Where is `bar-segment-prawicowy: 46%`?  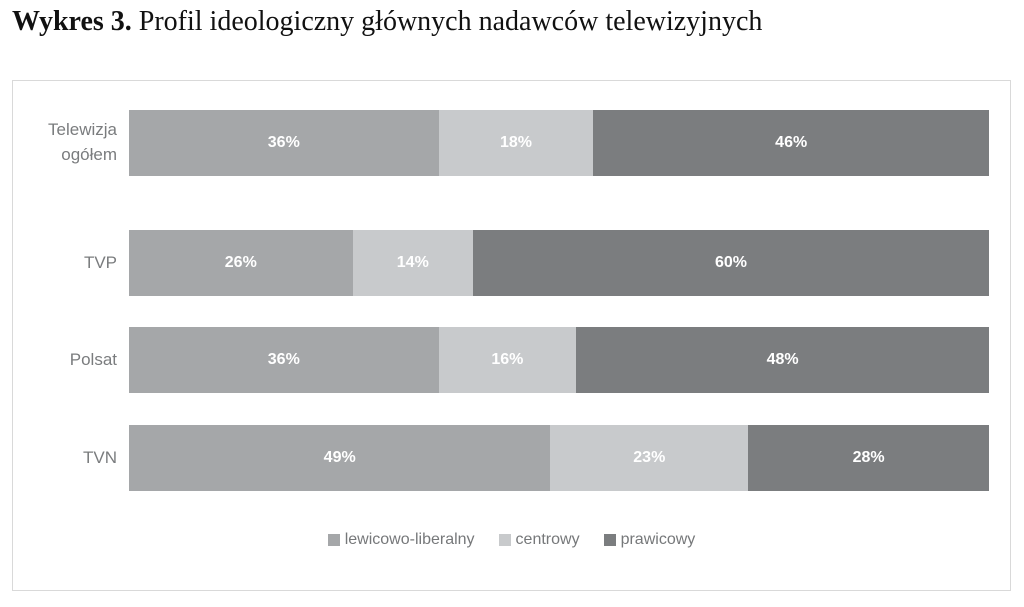 bar-segment-prawicowy: 46% is located at coordinates (791, 143).